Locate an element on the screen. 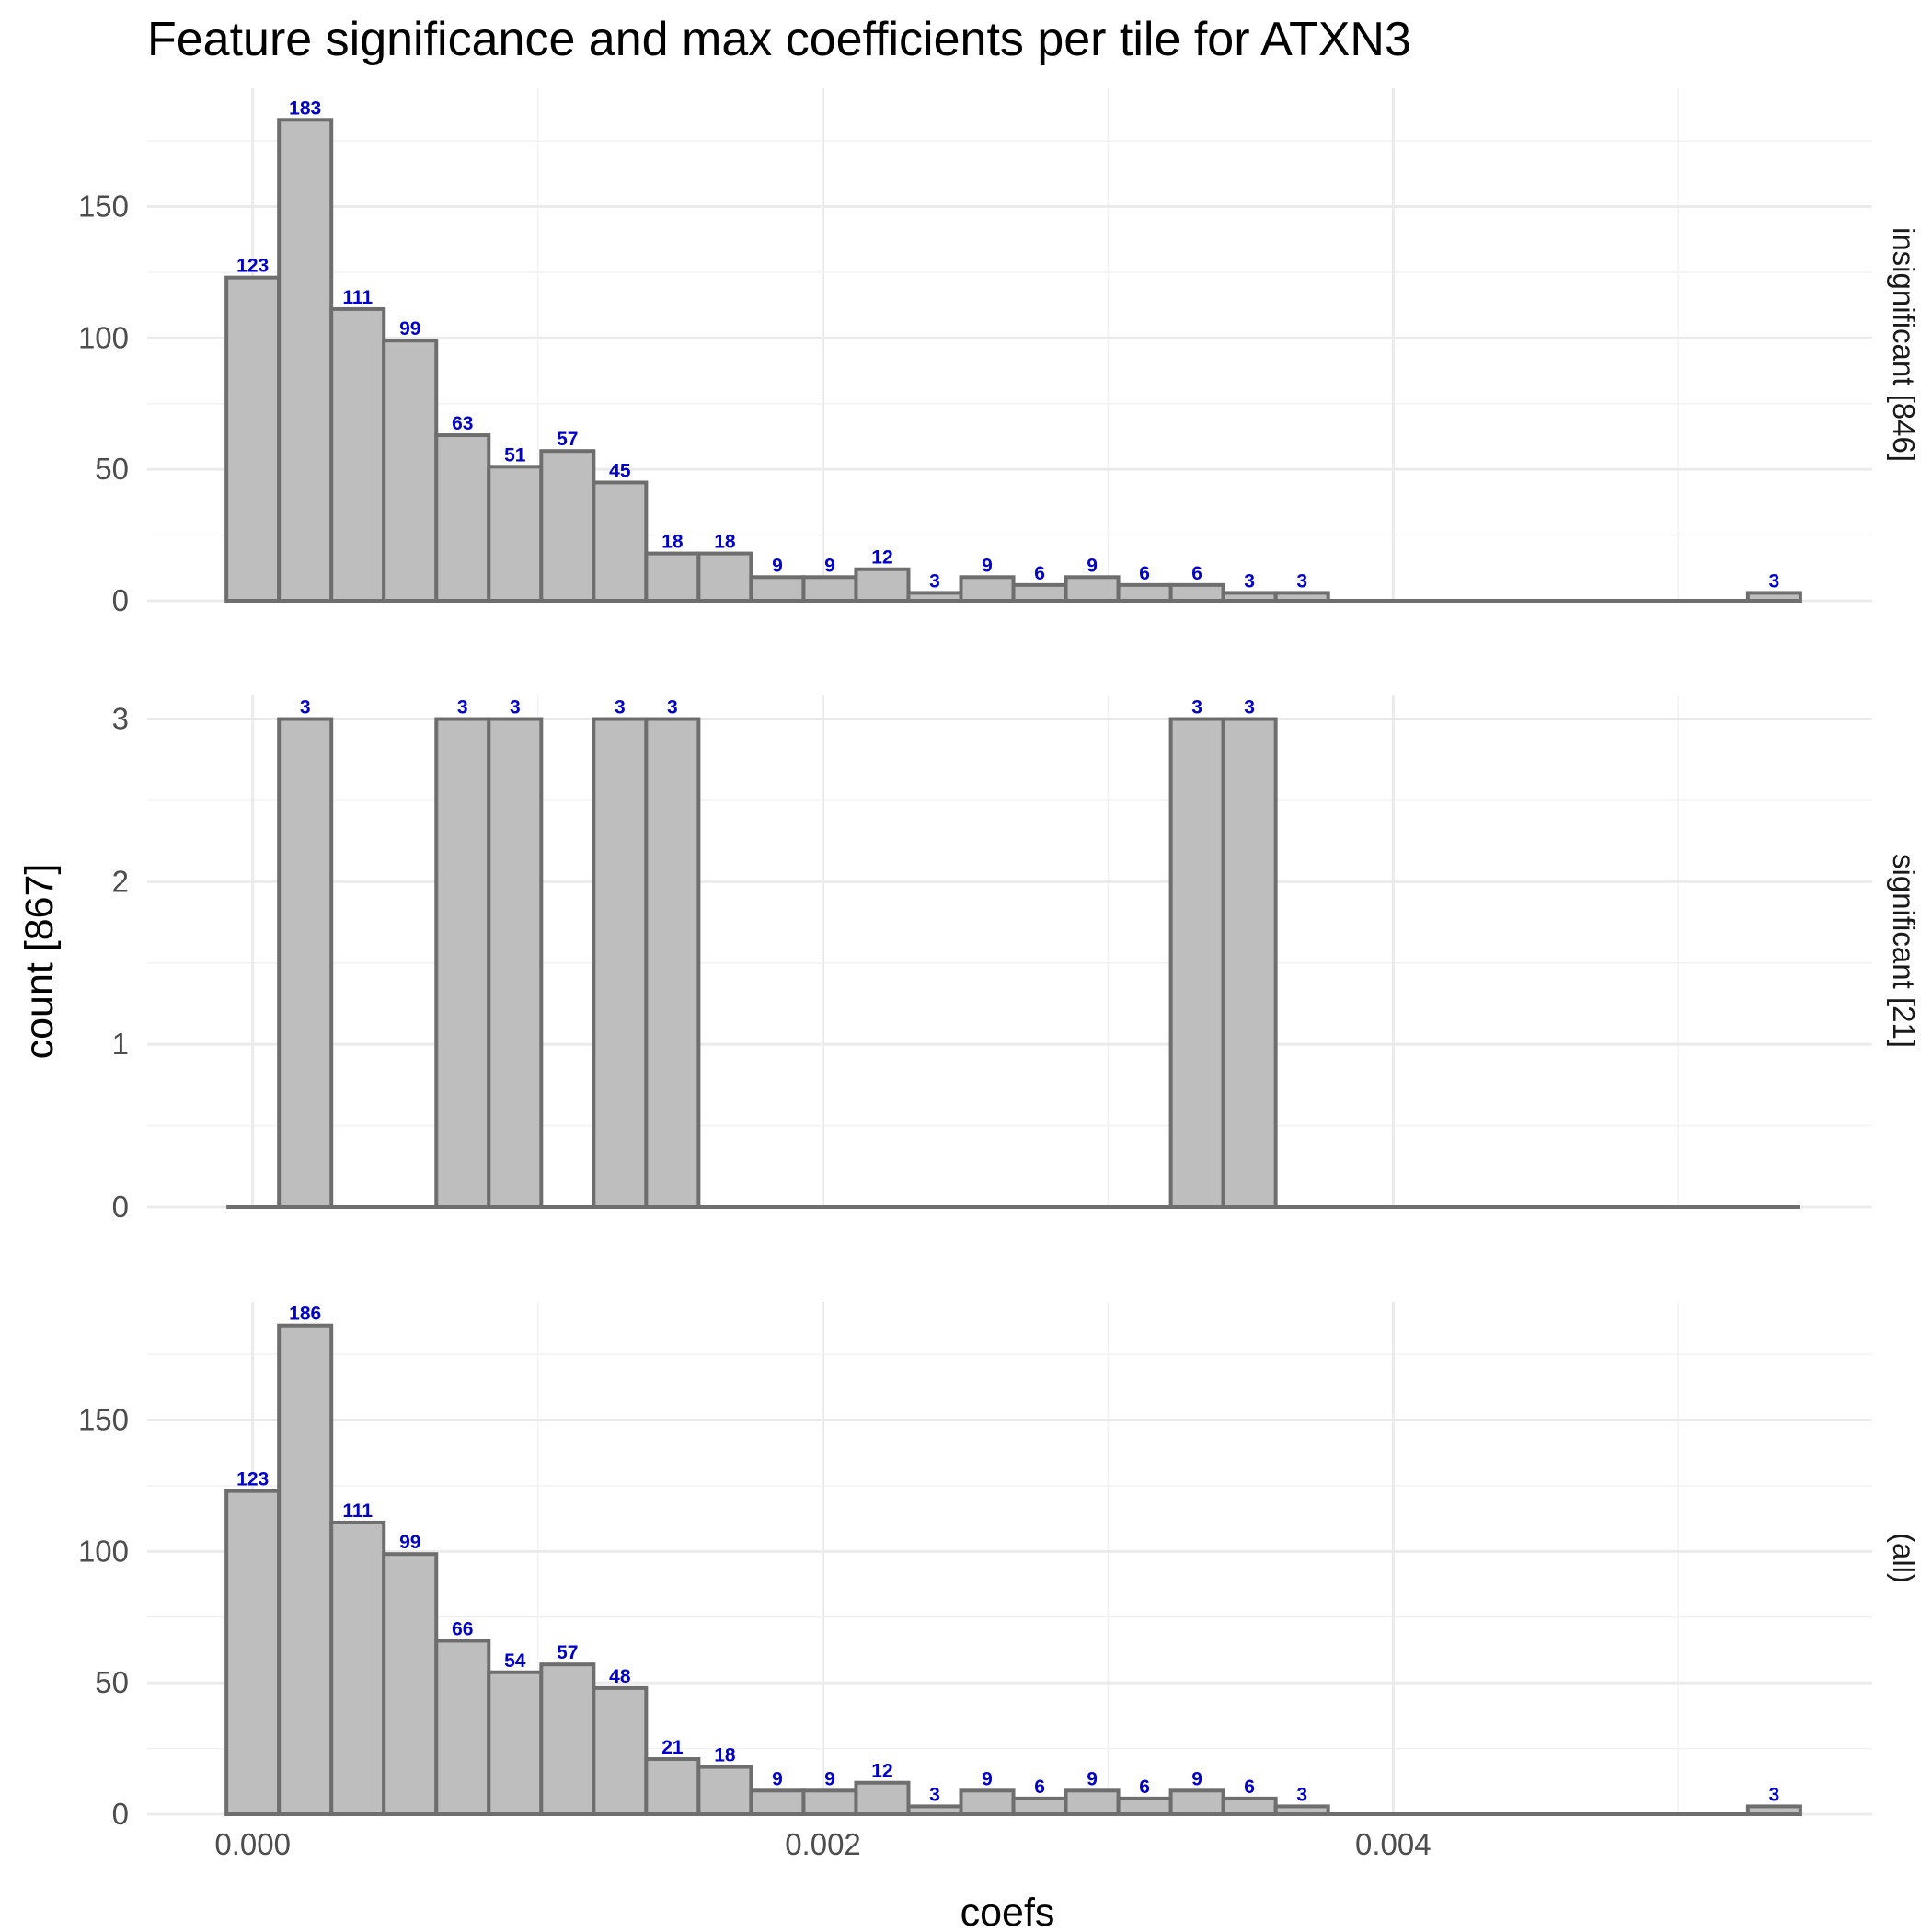 Image resolution: width=1932 pixels, height=1932 pixels. y-tick-label: 2 is located at coordinates (120, 881).